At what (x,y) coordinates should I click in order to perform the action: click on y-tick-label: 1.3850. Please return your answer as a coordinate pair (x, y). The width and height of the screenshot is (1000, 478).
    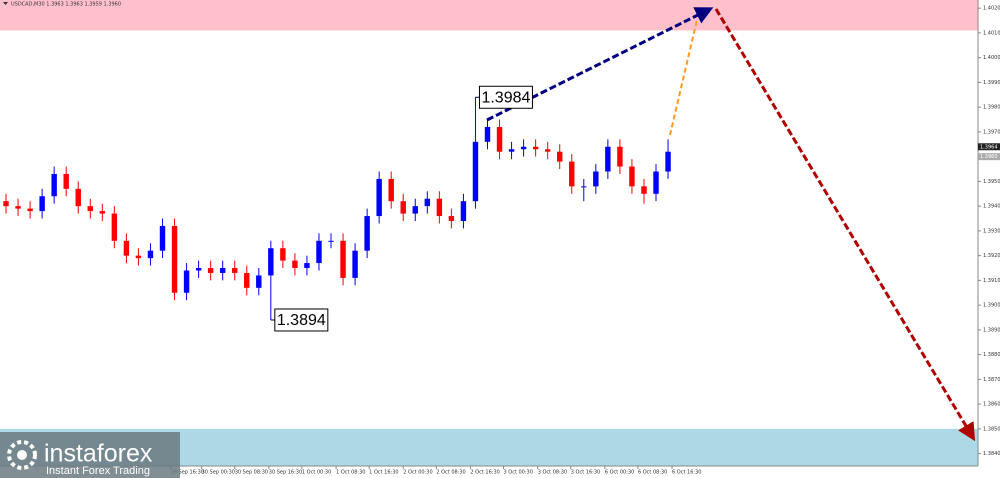
    Looking at the image, I should click on (991, 429).